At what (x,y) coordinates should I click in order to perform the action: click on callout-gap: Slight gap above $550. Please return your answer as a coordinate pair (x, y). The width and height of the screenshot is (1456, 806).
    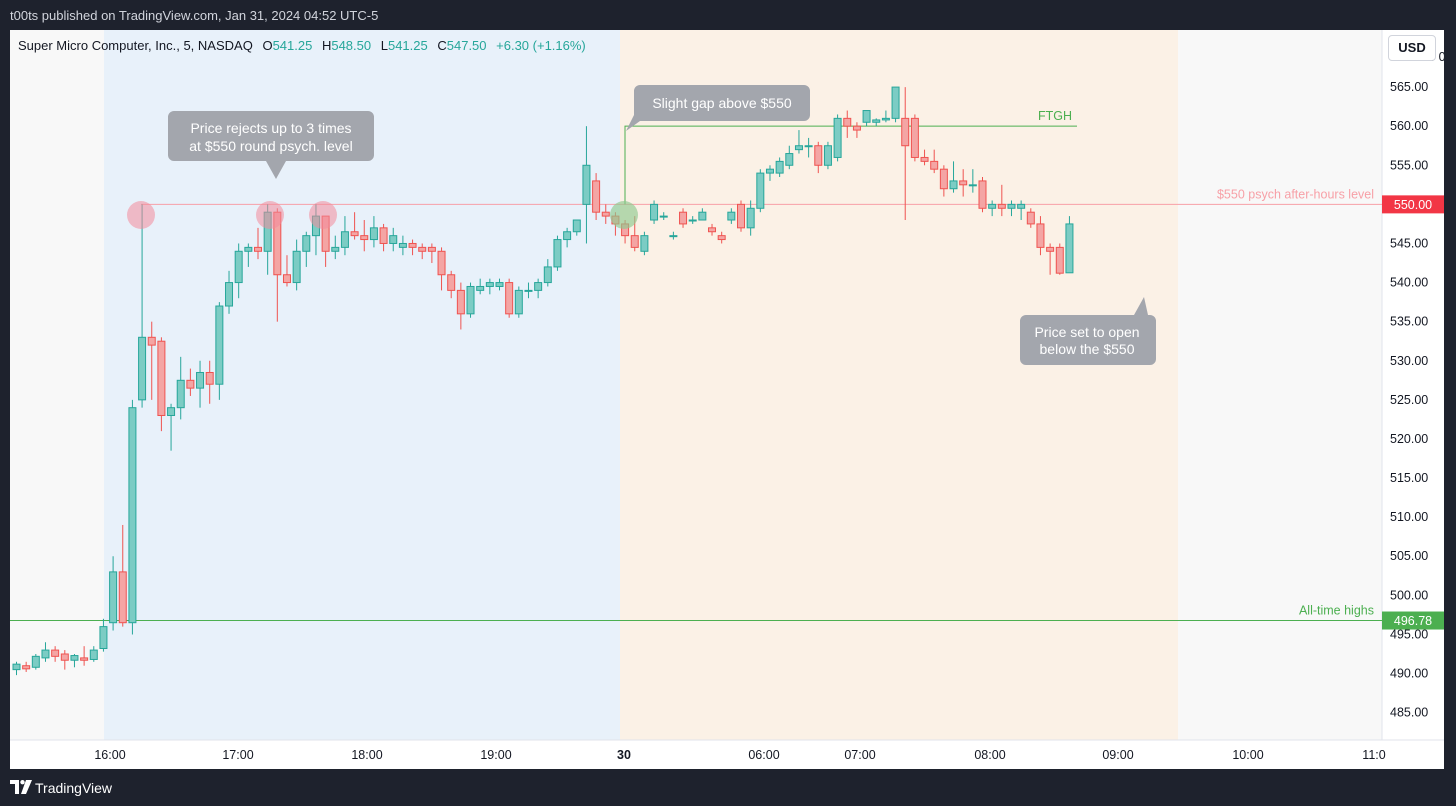
    Looking at the image, I should click on (718, 108).